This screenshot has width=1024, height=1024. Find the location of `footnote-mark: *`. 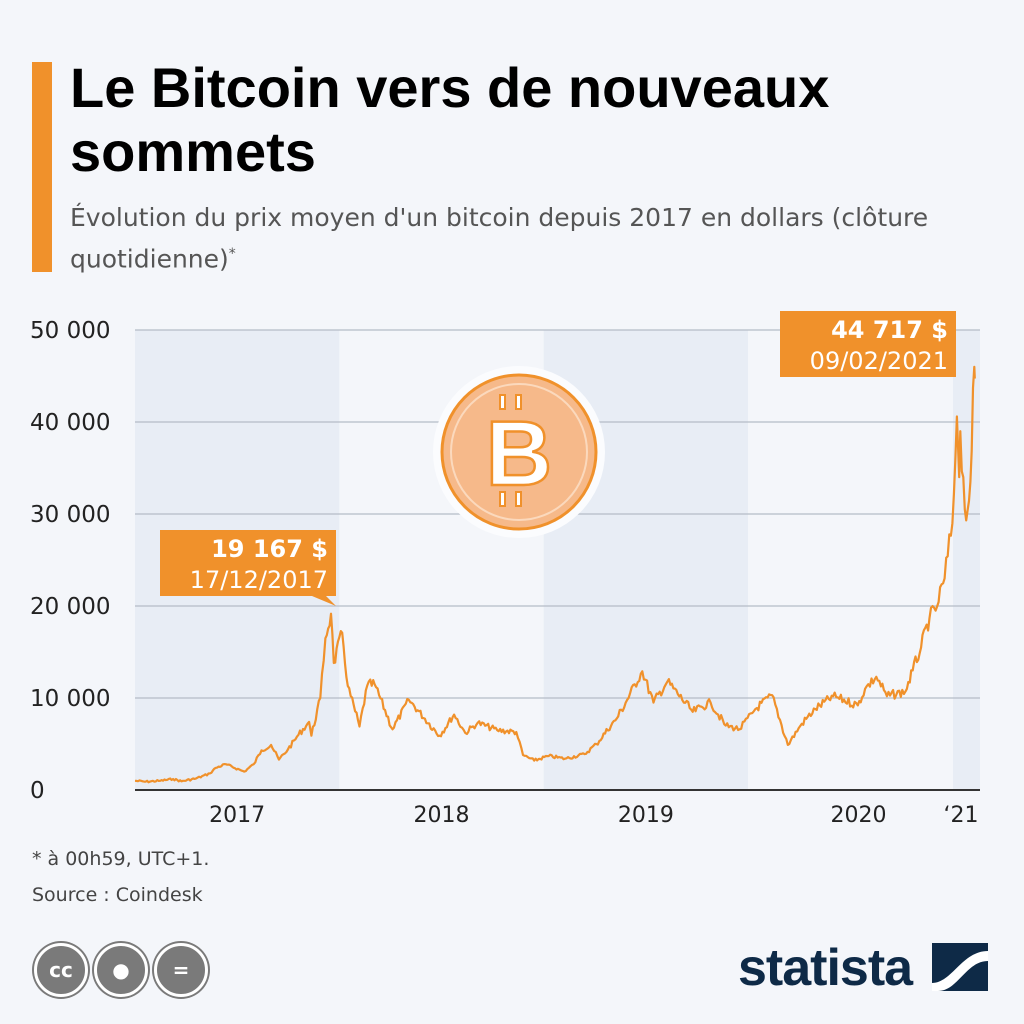

footnote-mark: * is located at coordinates (232, 254).